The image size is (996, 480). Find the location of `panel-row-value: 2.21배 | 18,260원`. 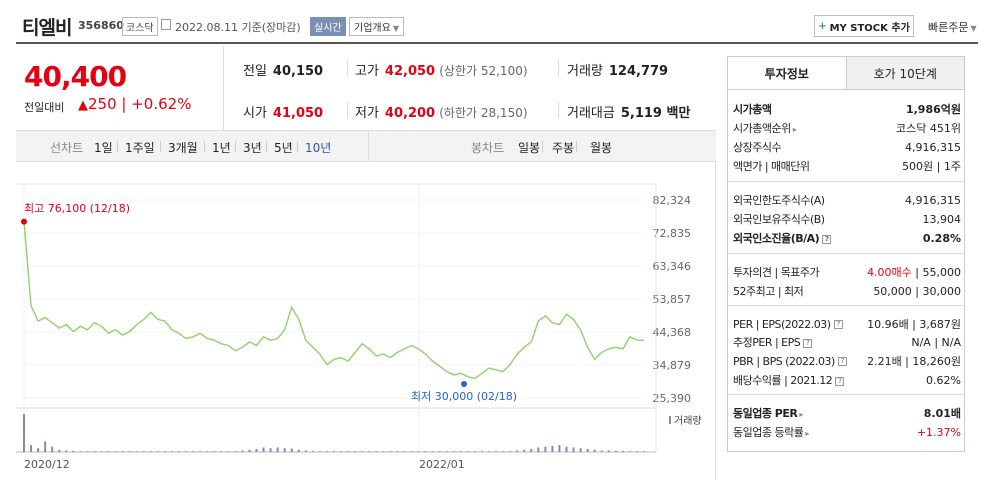

panel-row-value: 2.21배 | 18,260원 is located at coordinates (914, 361).